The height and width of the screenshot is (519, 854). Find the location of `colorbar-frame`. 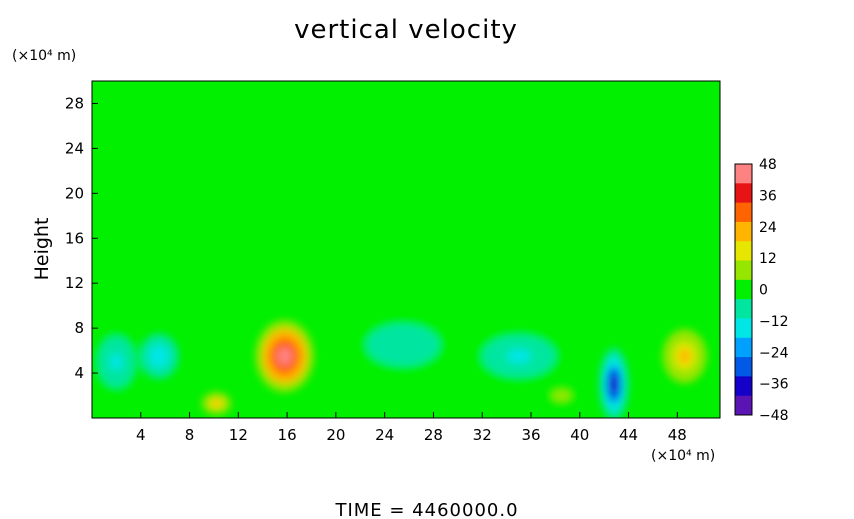

colorbar-frame is located at coordinates (743, 289).